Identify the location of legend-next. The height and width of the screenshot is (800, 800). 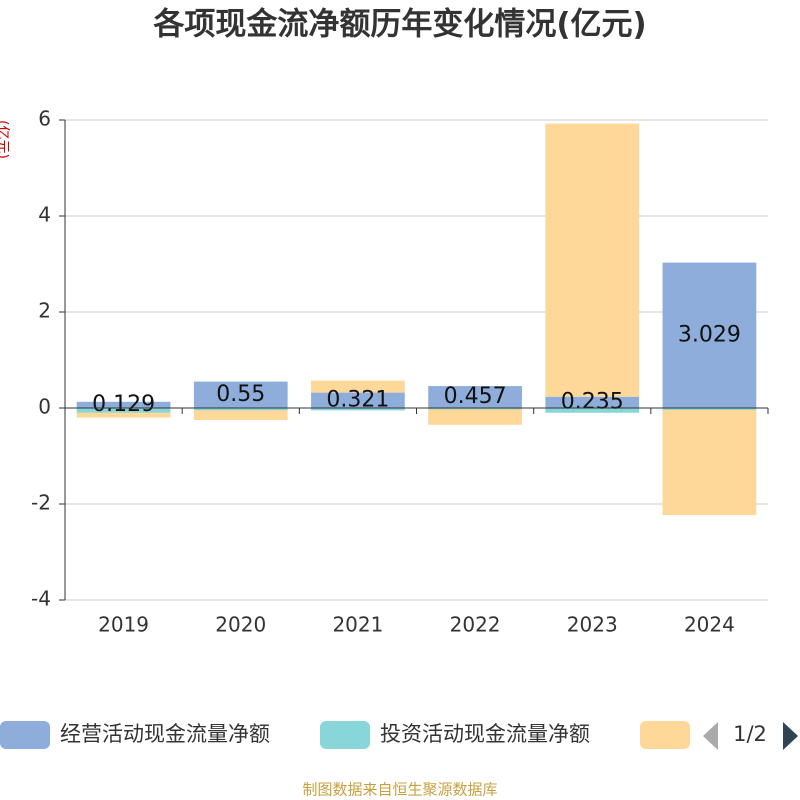
(790, 736).